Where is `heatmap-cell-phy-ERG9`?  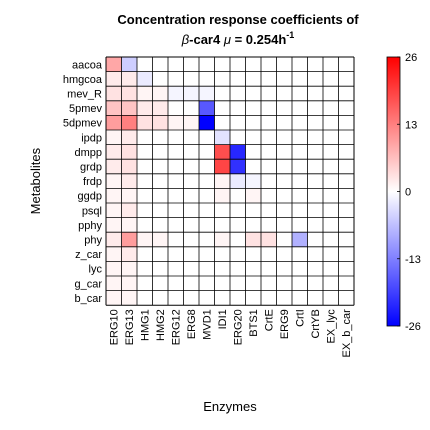 heatmap-cell-phy-ERG9 is located at coordinates (284, 239).